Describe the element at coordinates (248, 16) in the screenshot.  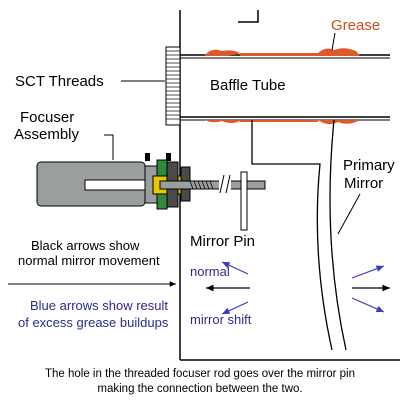
I see `top-bracket` at that location.